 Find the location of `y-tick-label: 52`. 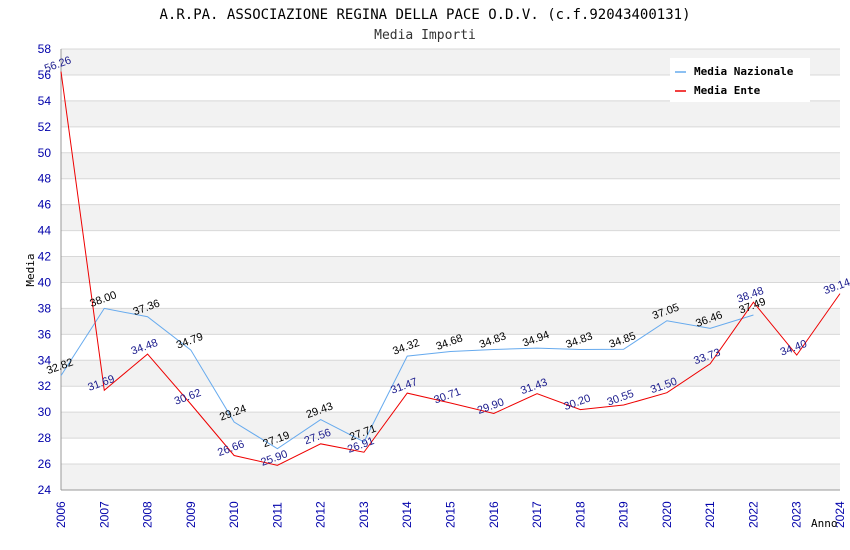

y-tick-label: 52 is located at coordinates (45, 127).